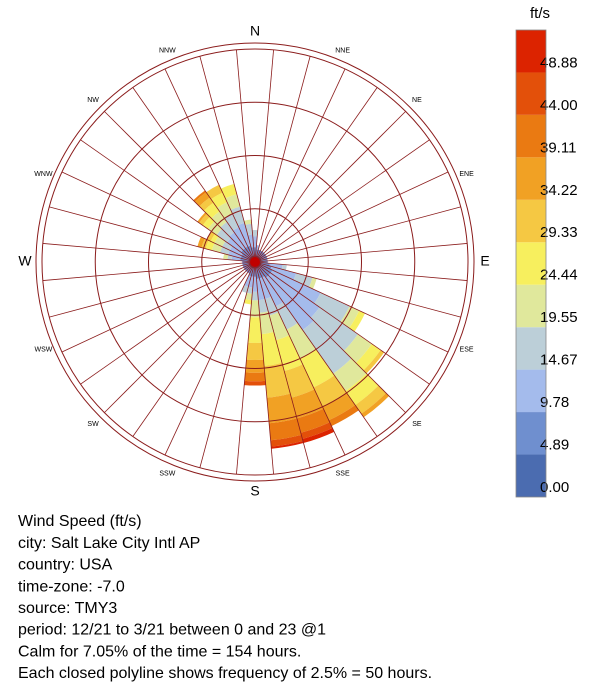  Describe the element at coordinates (559, 190) in the screenshot. I see `colorbar-tick-label: 34.22` at that location.